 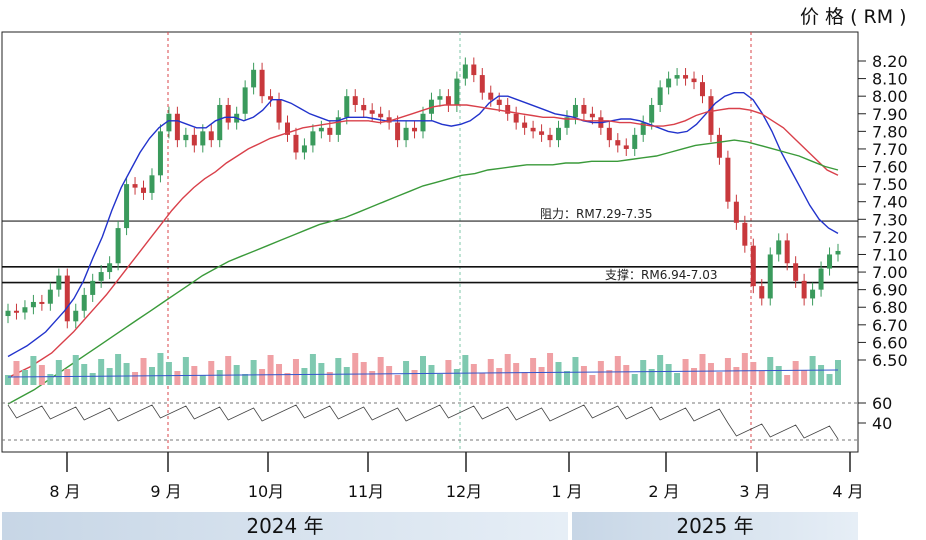 I want to click on resistance-label: 阻力：RM7.29-7.35, so click(x=596, y=214).